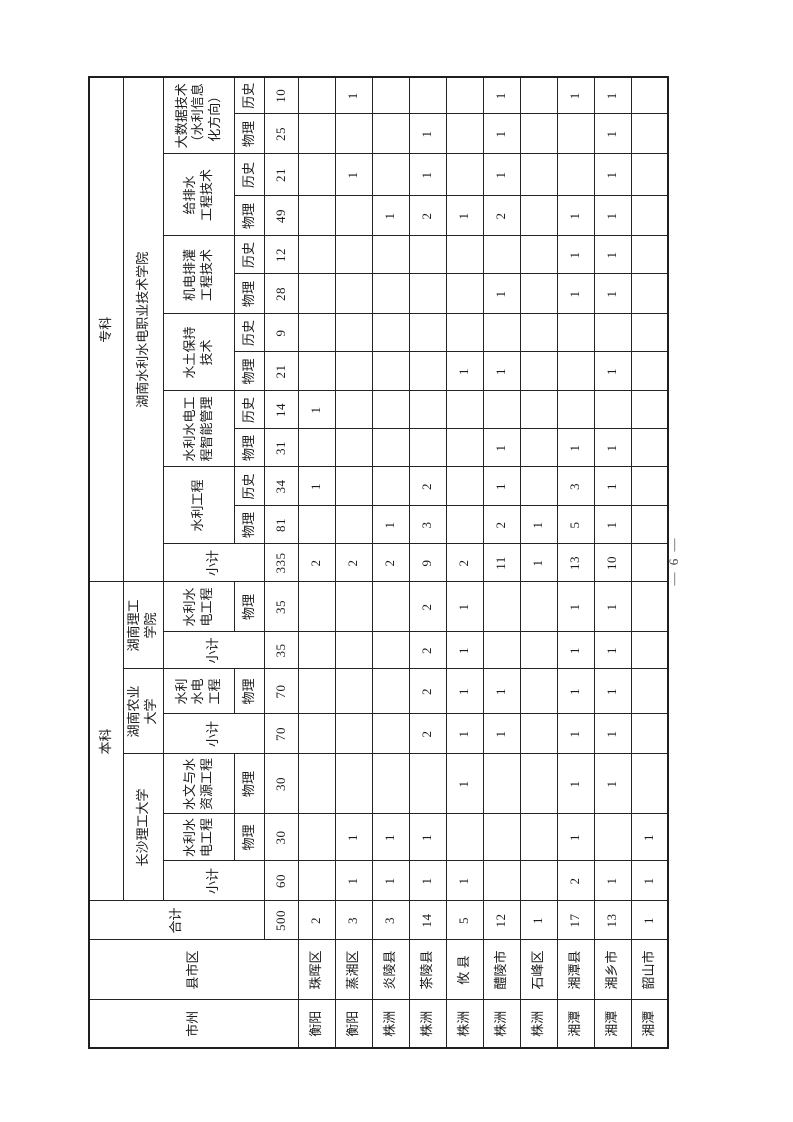 The height and width of the screenshot is (1122, 793). What do you see at coordinates (281, 448) in the screenshot?
I see `data-cell: 31` at bounding box center [281, 448].